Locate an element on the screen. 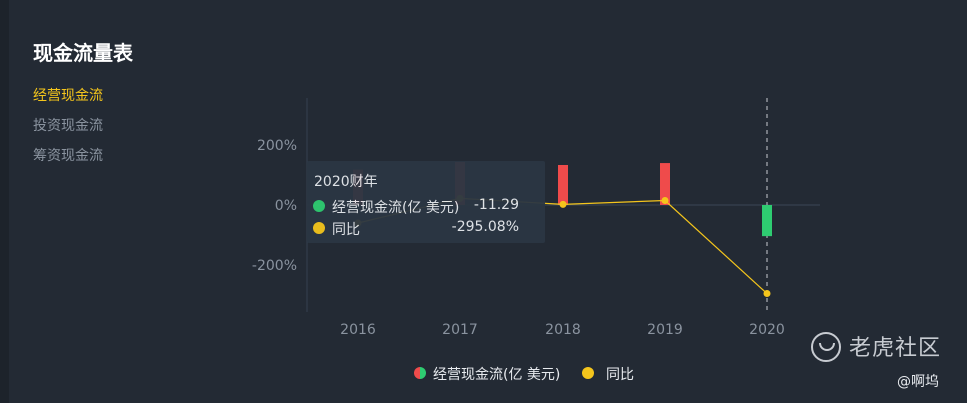  x-tick-label: 2018 is located at coordinates (563, 330).